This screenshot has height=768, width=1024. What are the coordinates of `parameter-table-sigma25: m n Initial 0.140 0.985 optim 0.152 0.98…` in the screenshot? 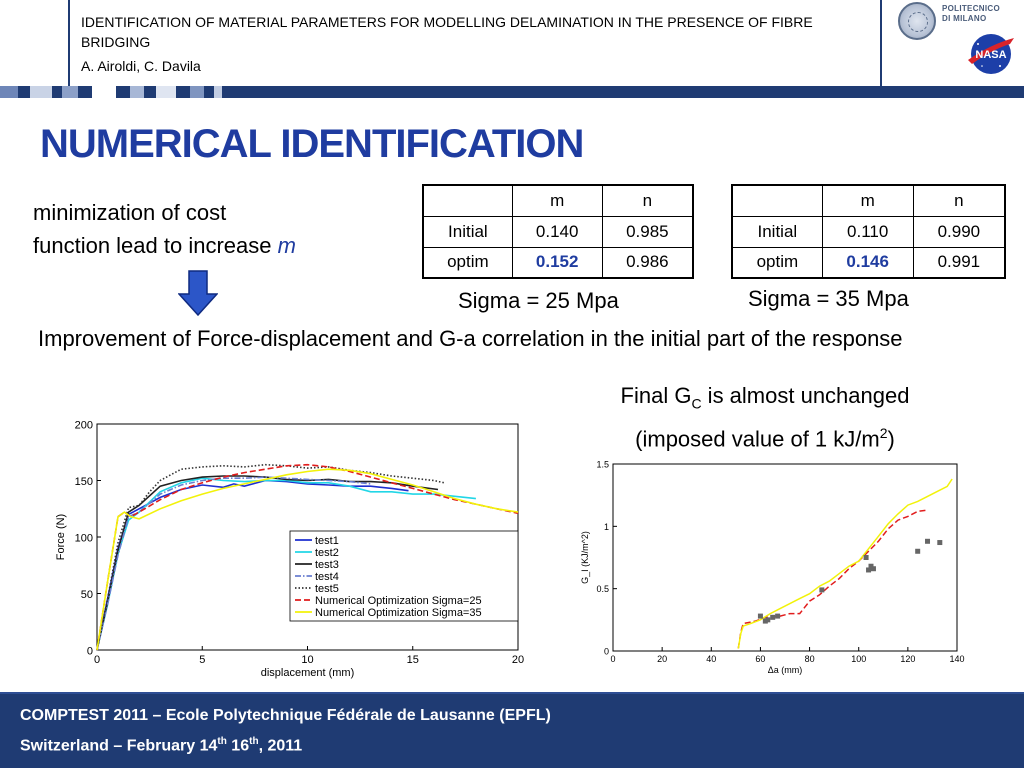 It's located at (558, 231).